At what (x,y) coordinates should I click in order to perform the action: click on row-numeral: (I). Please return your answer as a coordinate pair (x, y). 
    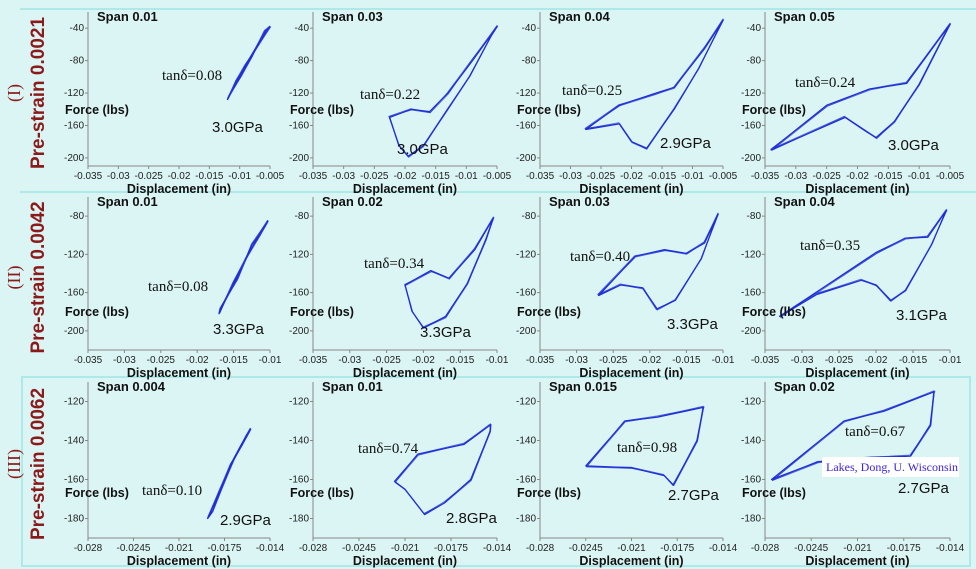
    Looking at the image, I should click on (14, 93).